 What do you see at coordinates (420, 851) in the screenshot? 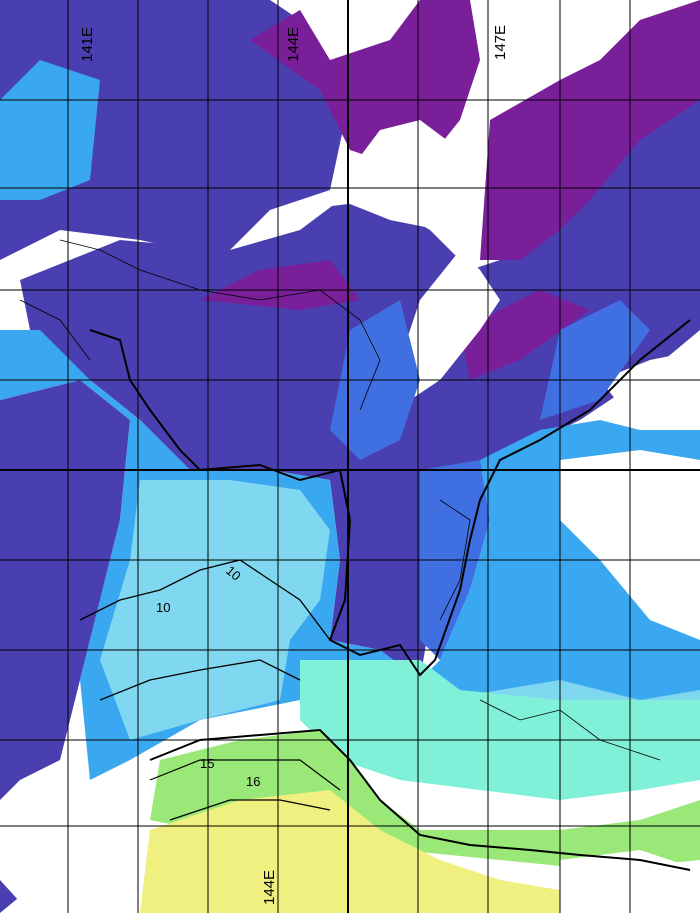
I see `yellow-region` at bounding box center [420, 851].